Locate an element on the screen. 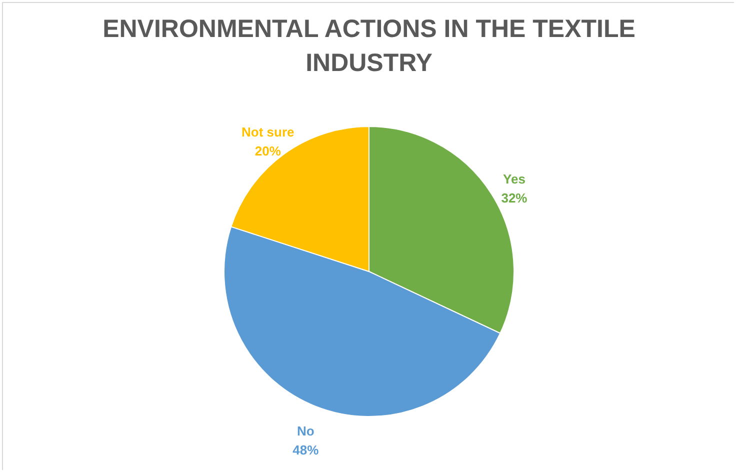 The width and height of the screenshot is (738, 474). slice-label: No is located at coordinates (305, 430).